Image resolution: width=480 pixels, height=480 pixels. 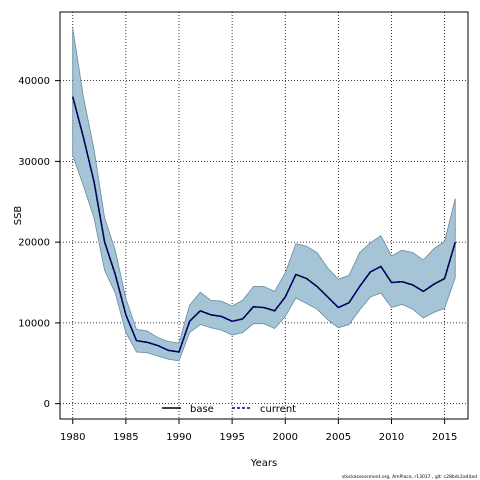 I want to click on x-tick-label: 1995, so click(x=231, y=437).